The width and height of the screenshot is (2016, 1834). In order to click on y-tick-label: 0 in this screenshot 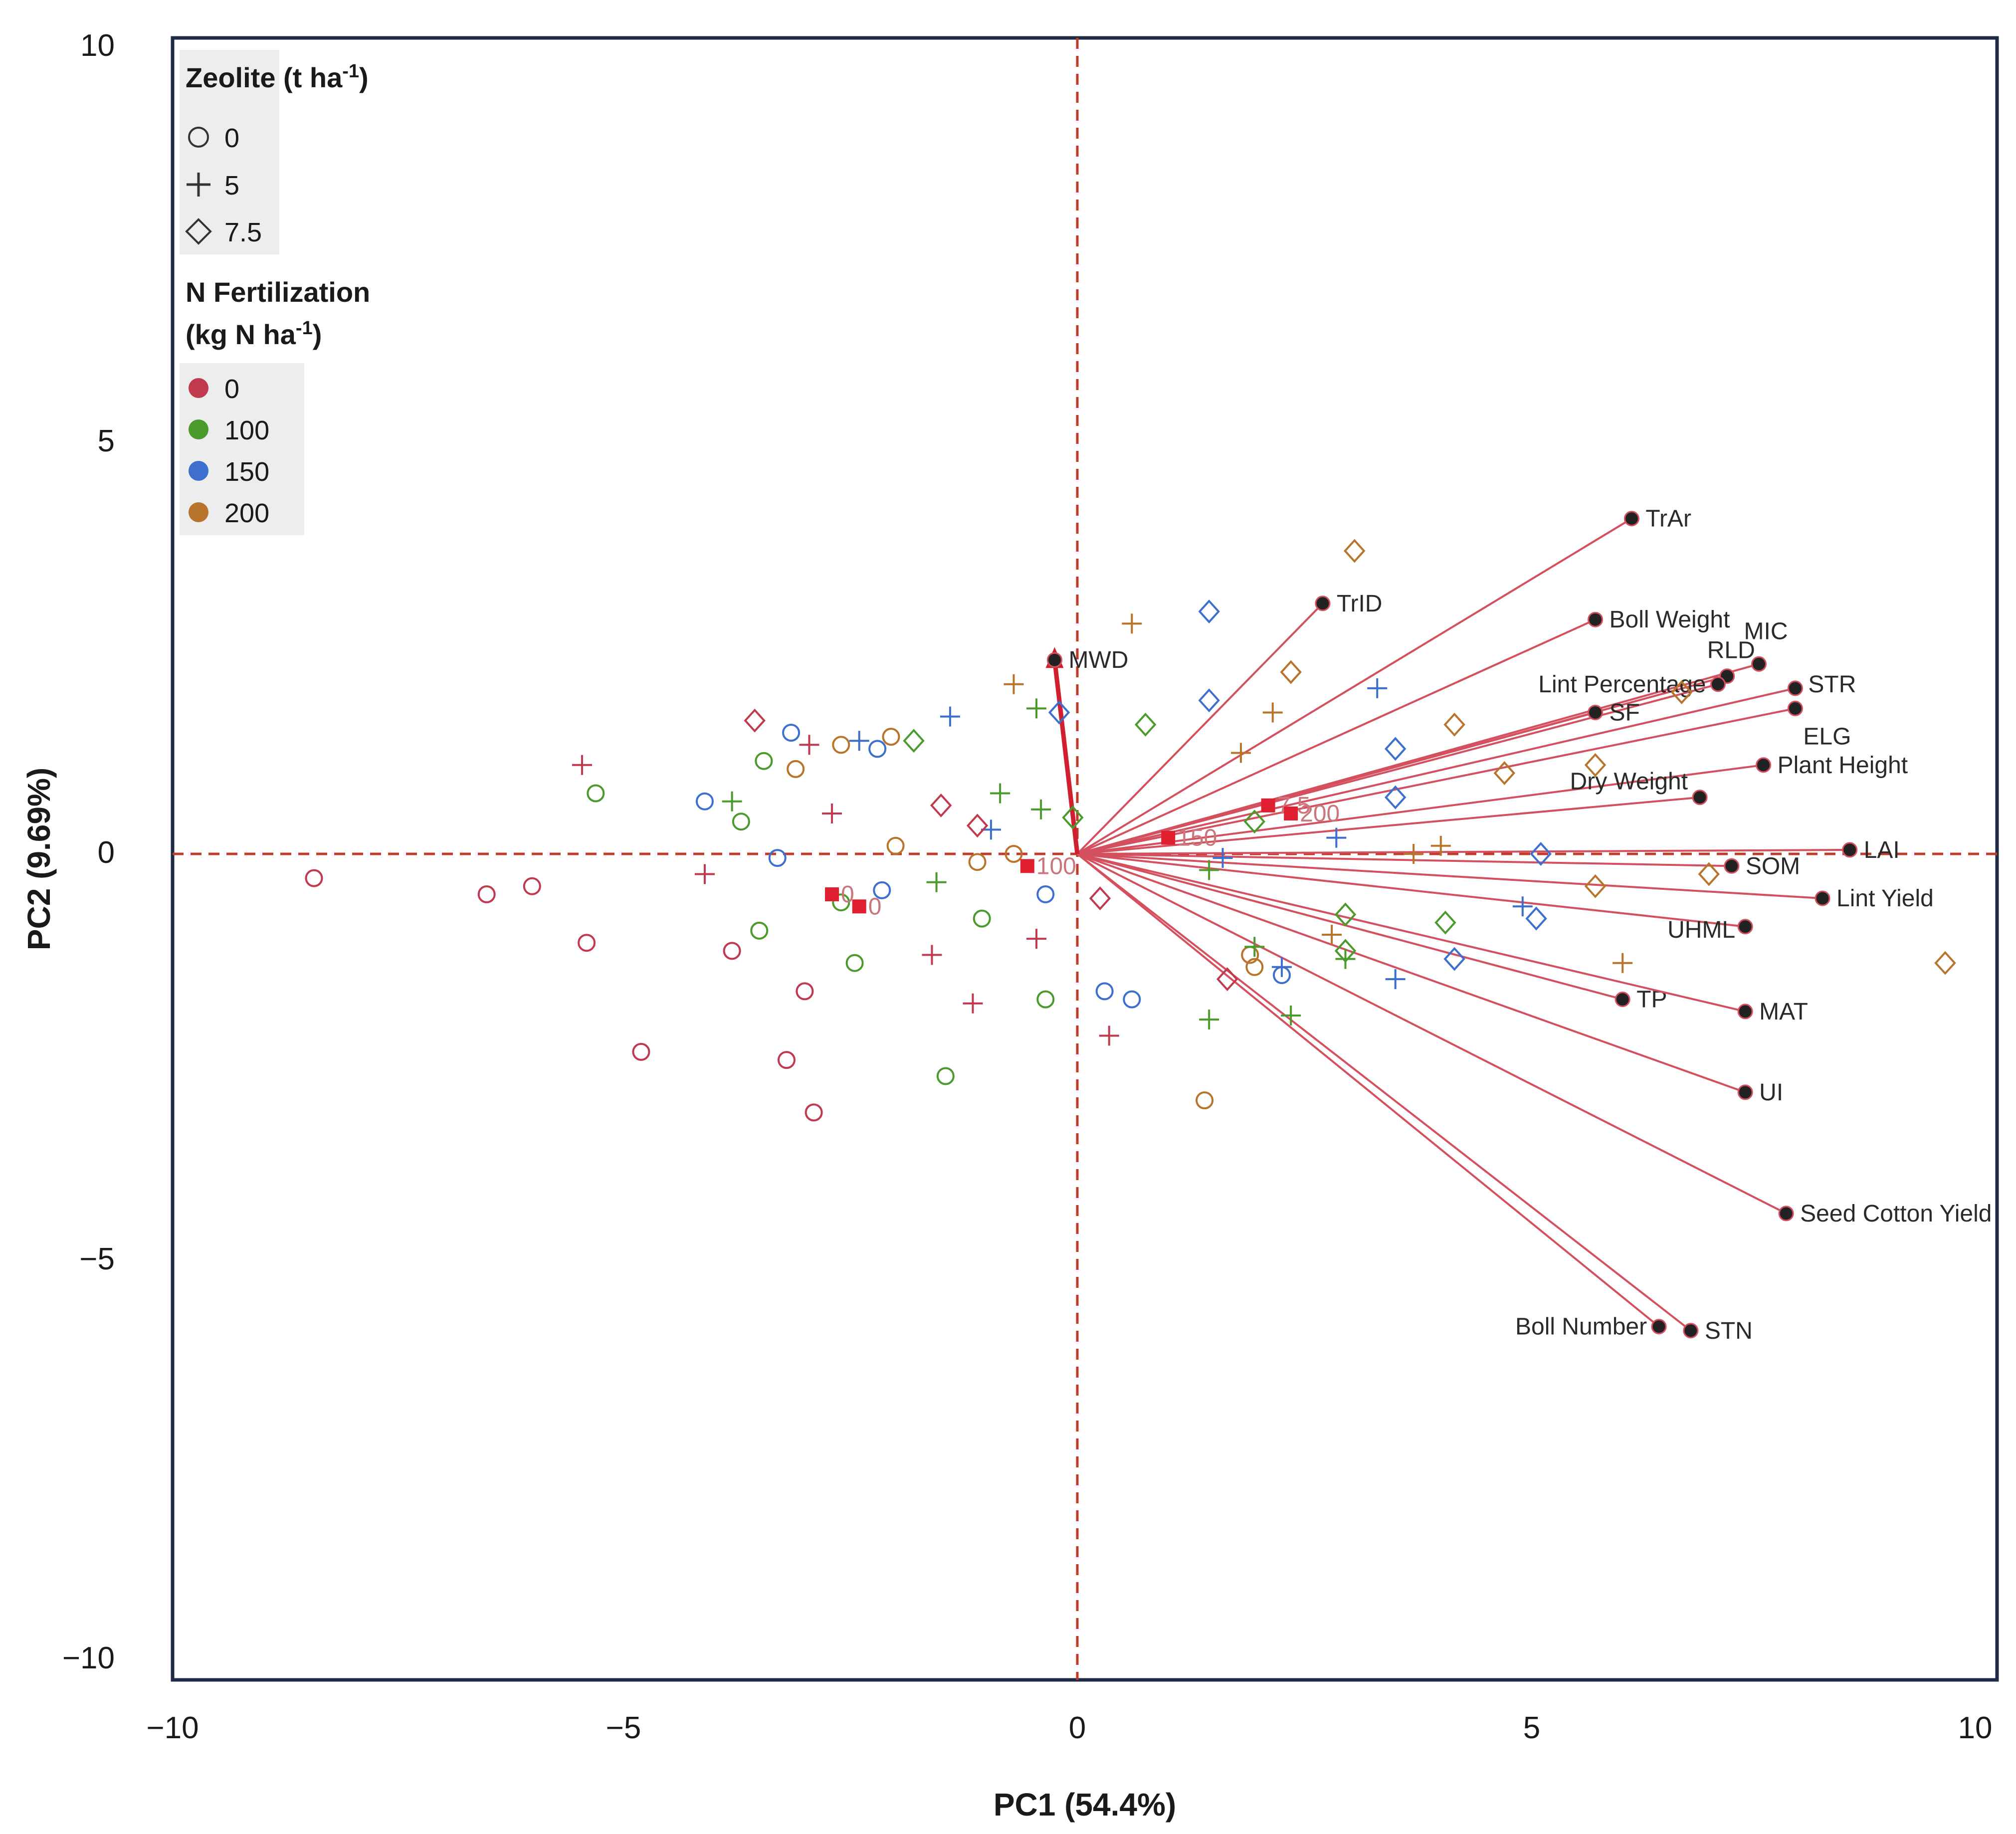, I will do `click(107, 853)`.